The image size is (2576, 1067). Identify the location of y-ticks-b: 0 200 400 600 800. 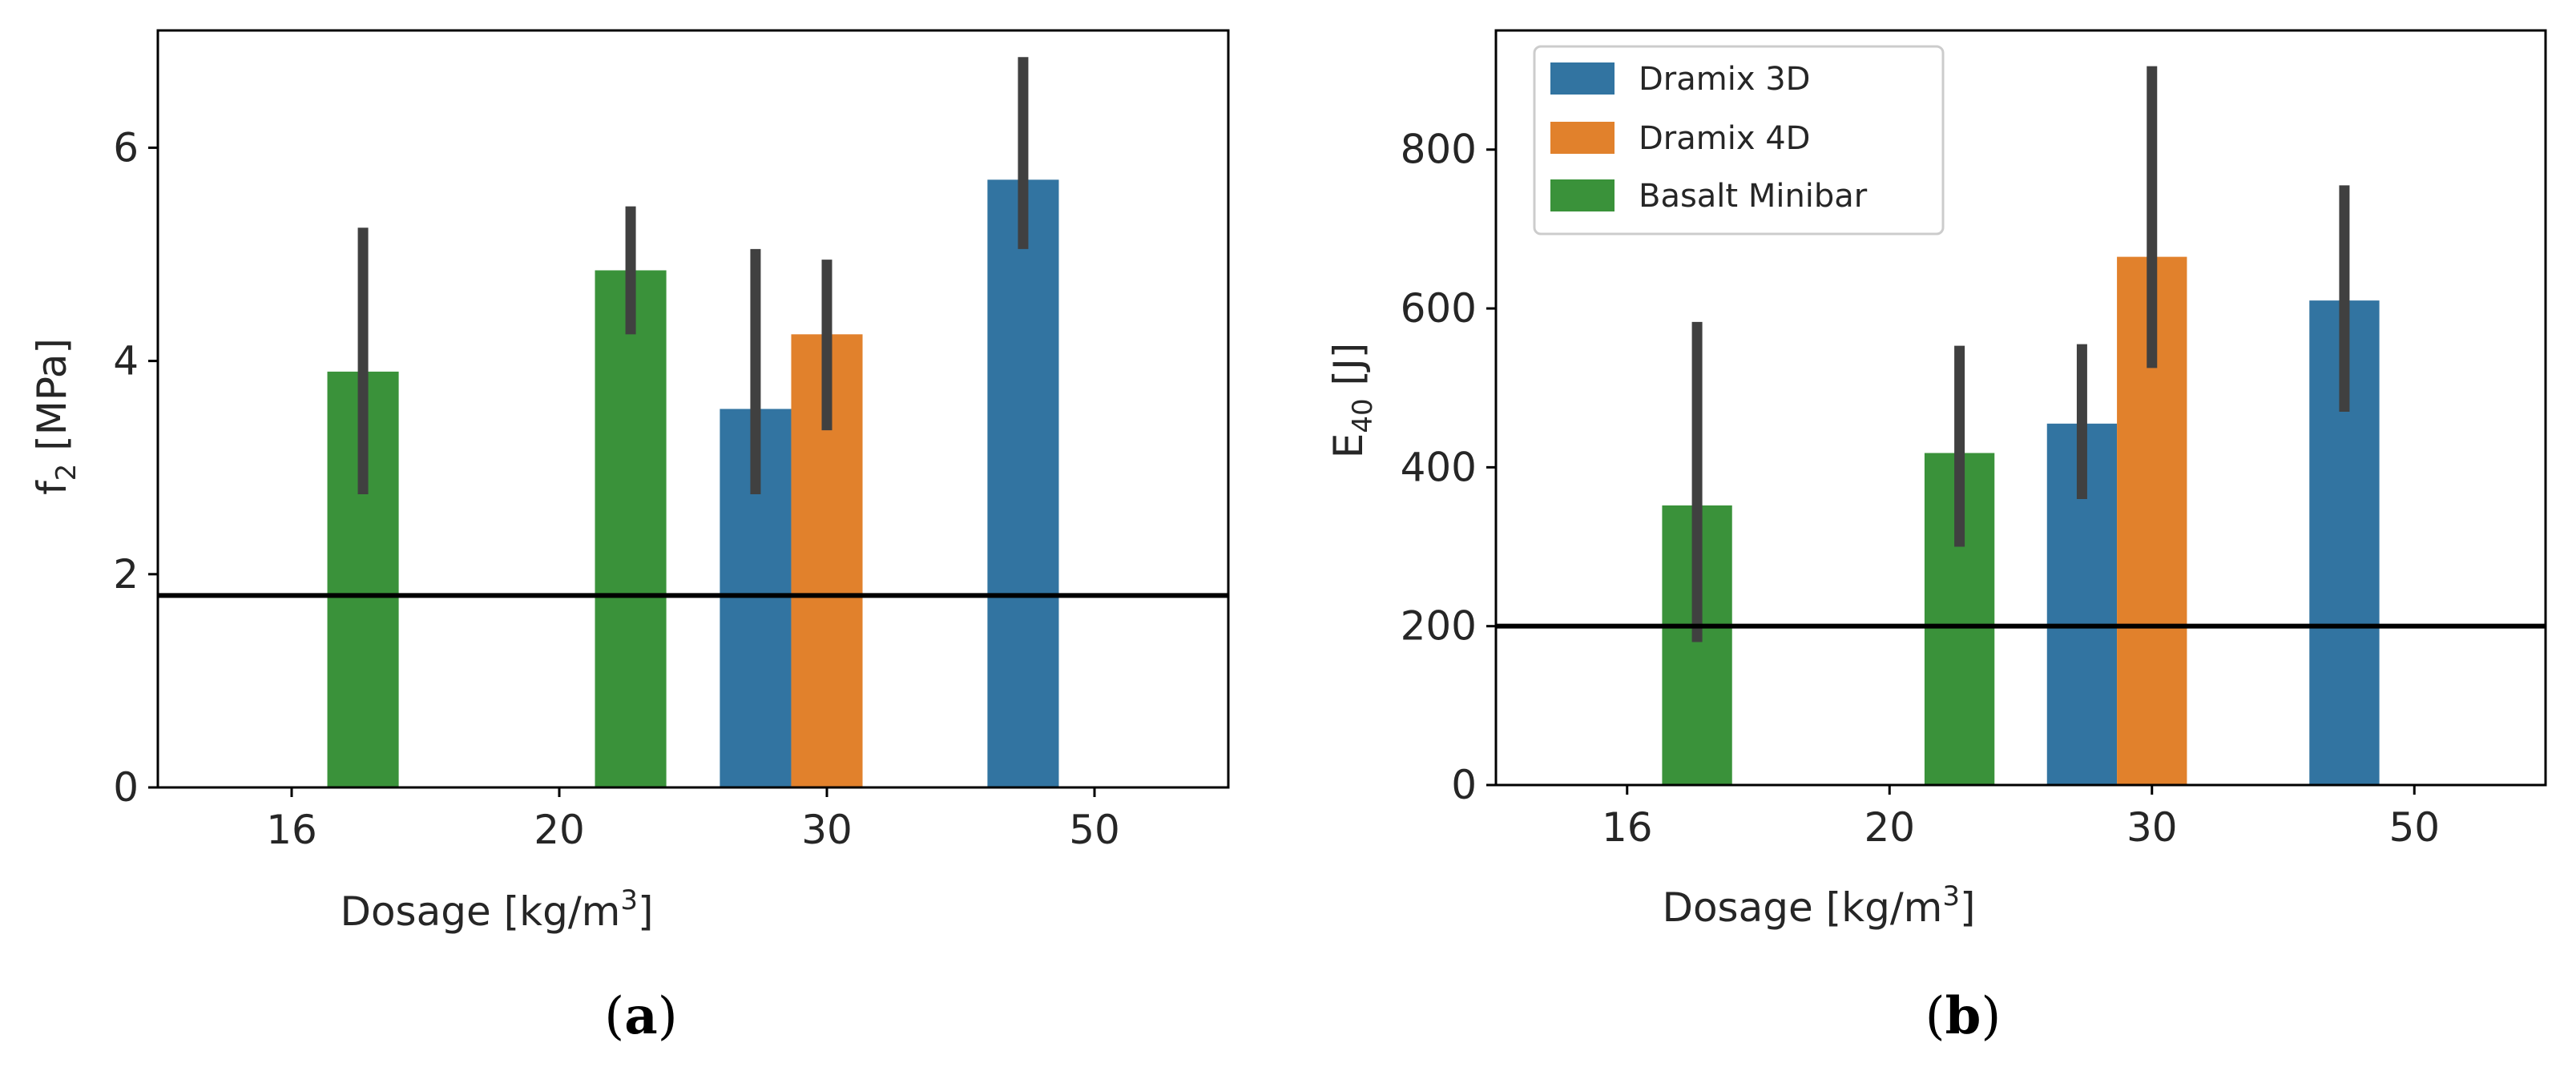
(1448, 468).